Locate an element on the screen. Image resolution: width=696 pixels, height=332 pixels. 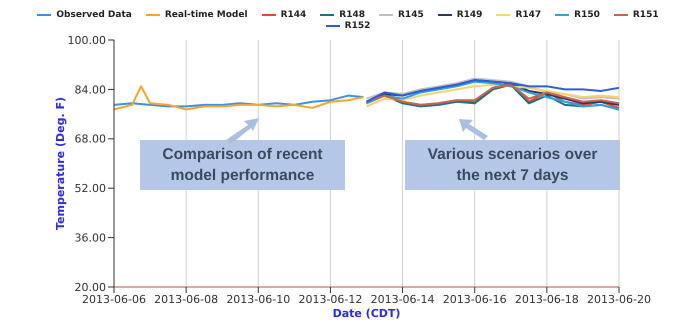
x-tick-label: 2013-06-18 is located at coordinates (546, 299).